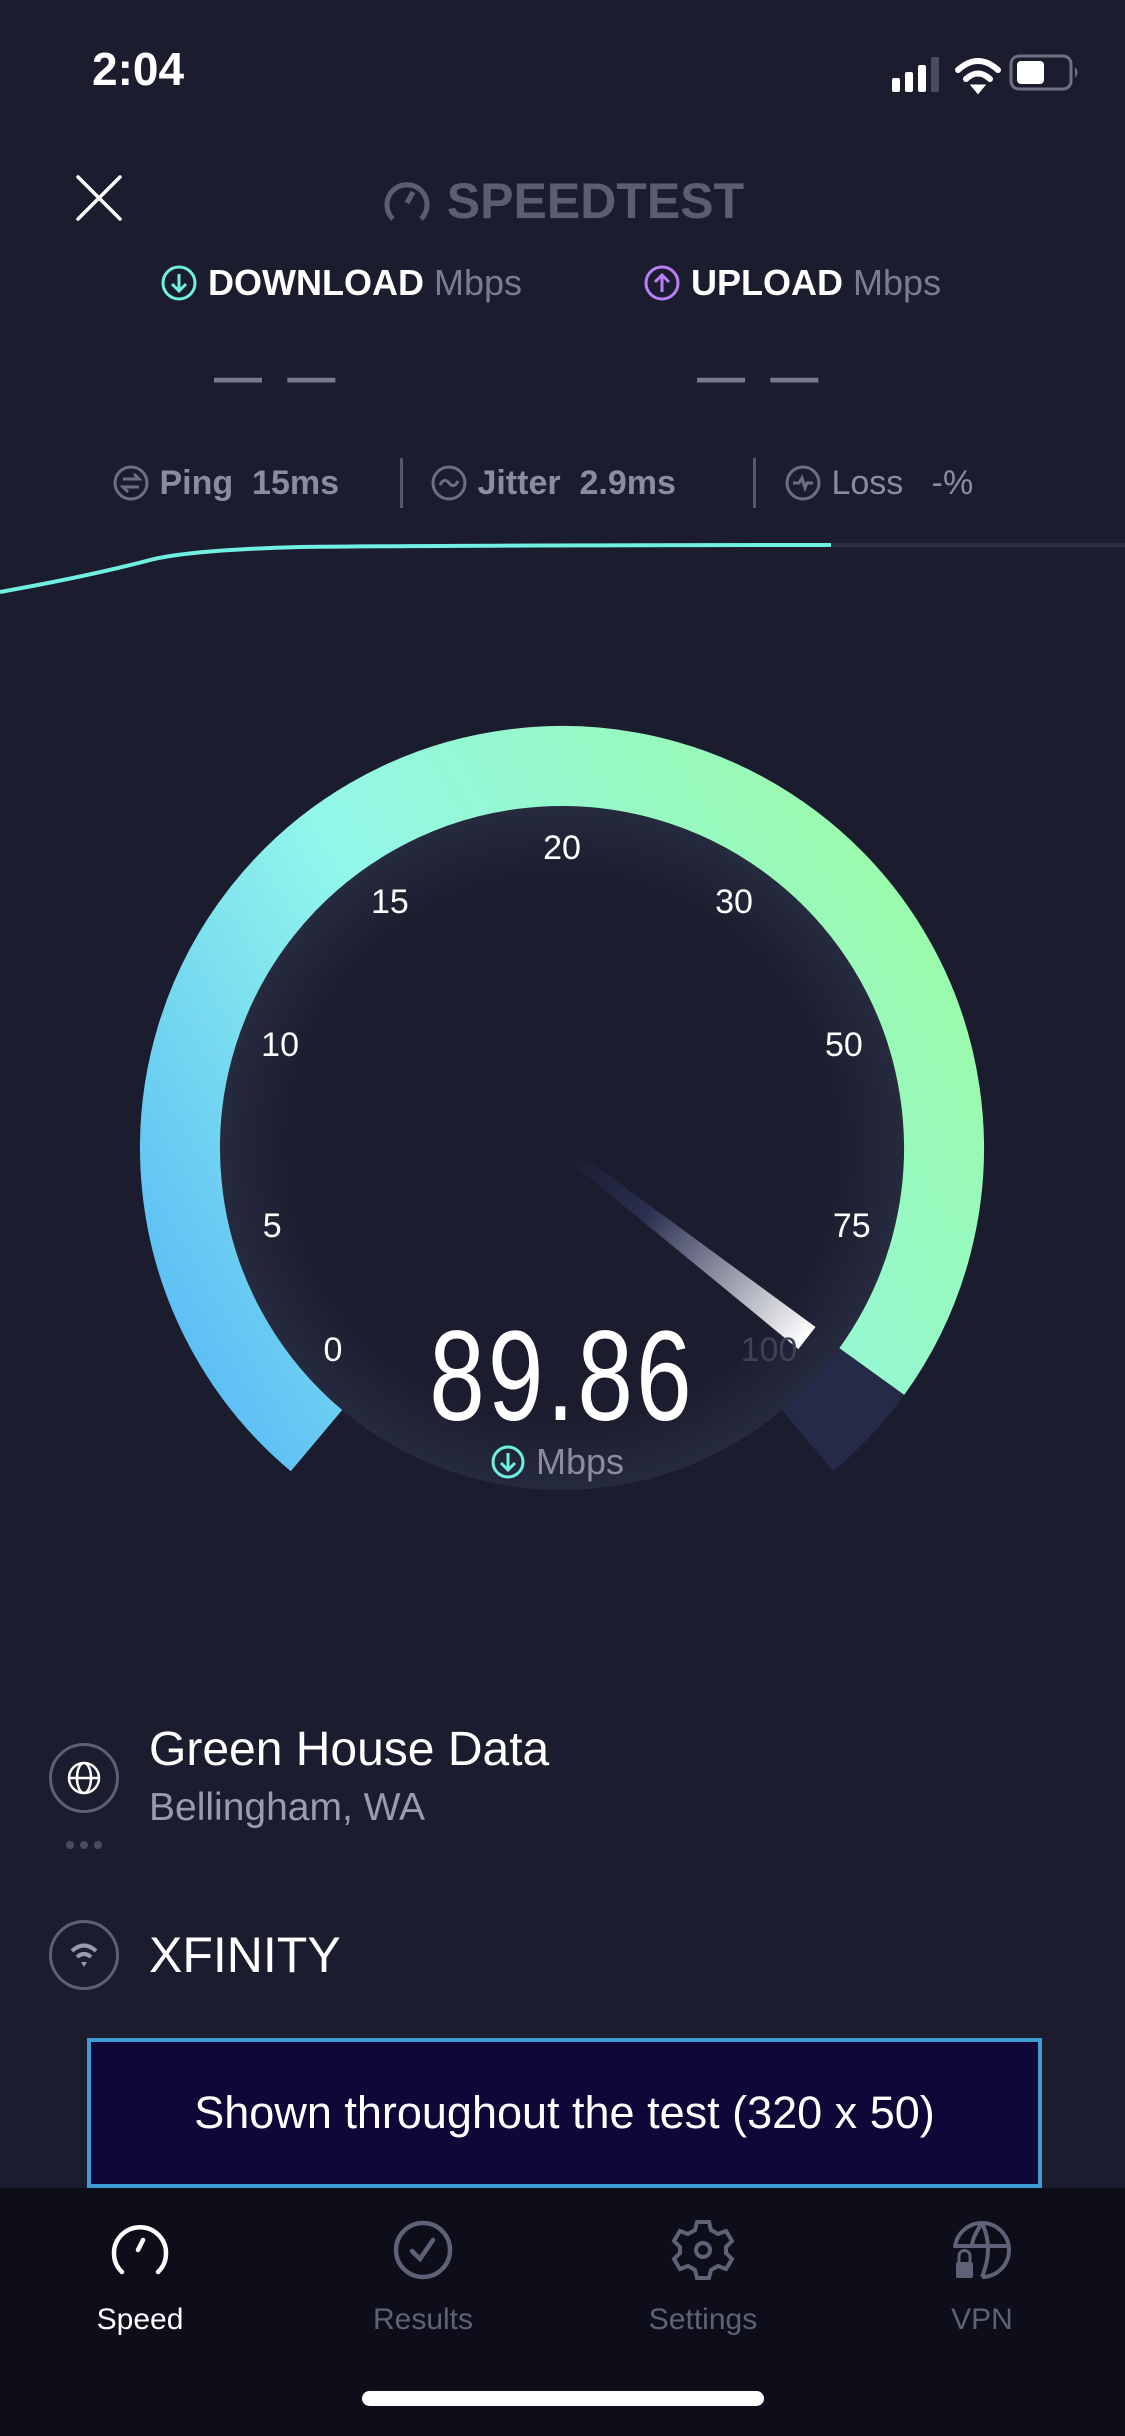 The height and width of the screenshot is (2436, 1125). Describe the element at coordinates (278, 377) in the screenshot. I see `download-value: — —` at that location.